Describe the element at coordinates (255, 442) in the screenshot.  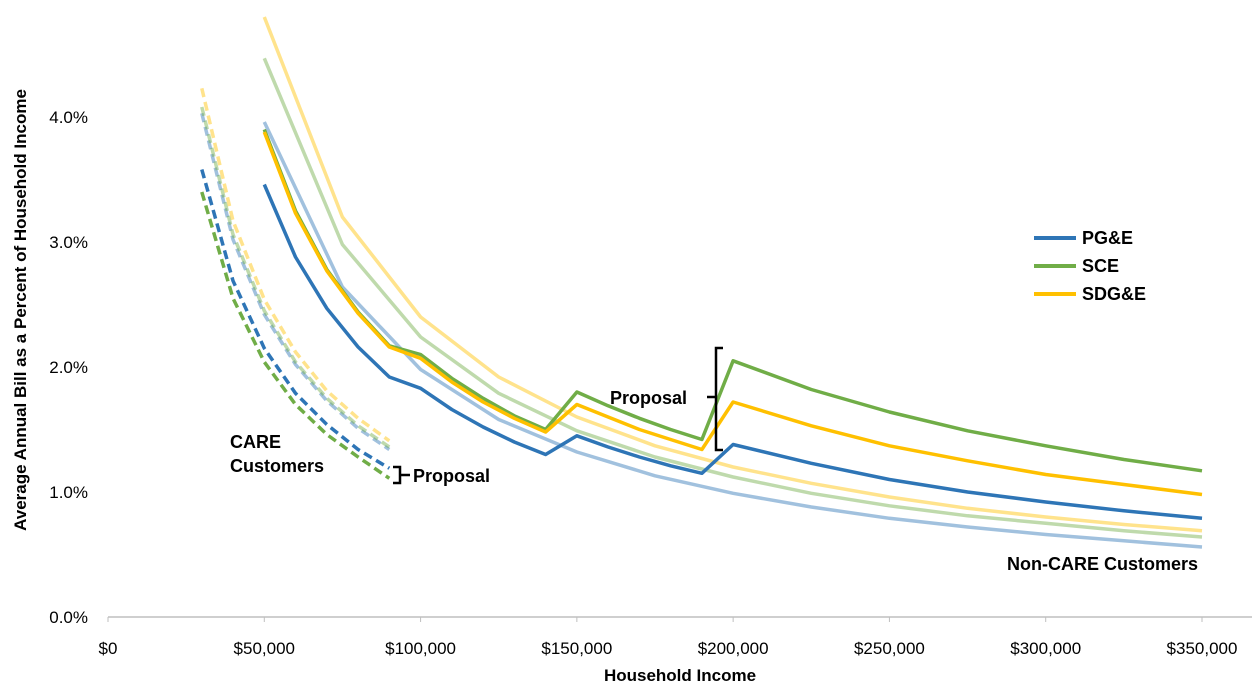
I see `care-customers-label-line1: CARE` at that location.